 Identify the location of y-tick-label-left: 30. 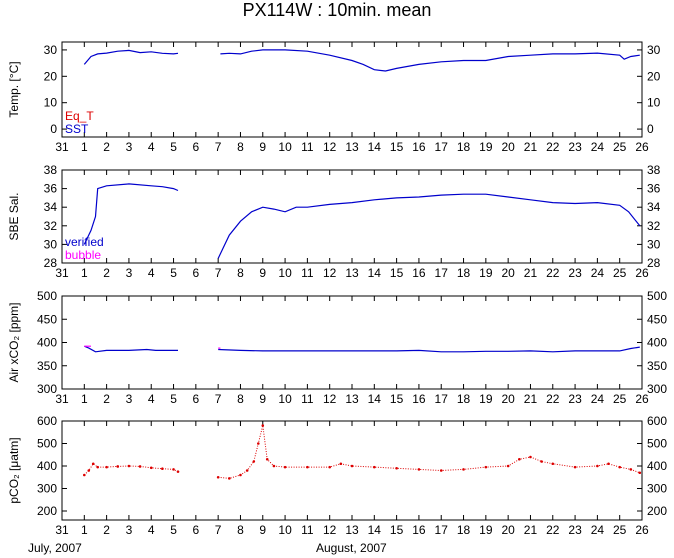
(51, 244).